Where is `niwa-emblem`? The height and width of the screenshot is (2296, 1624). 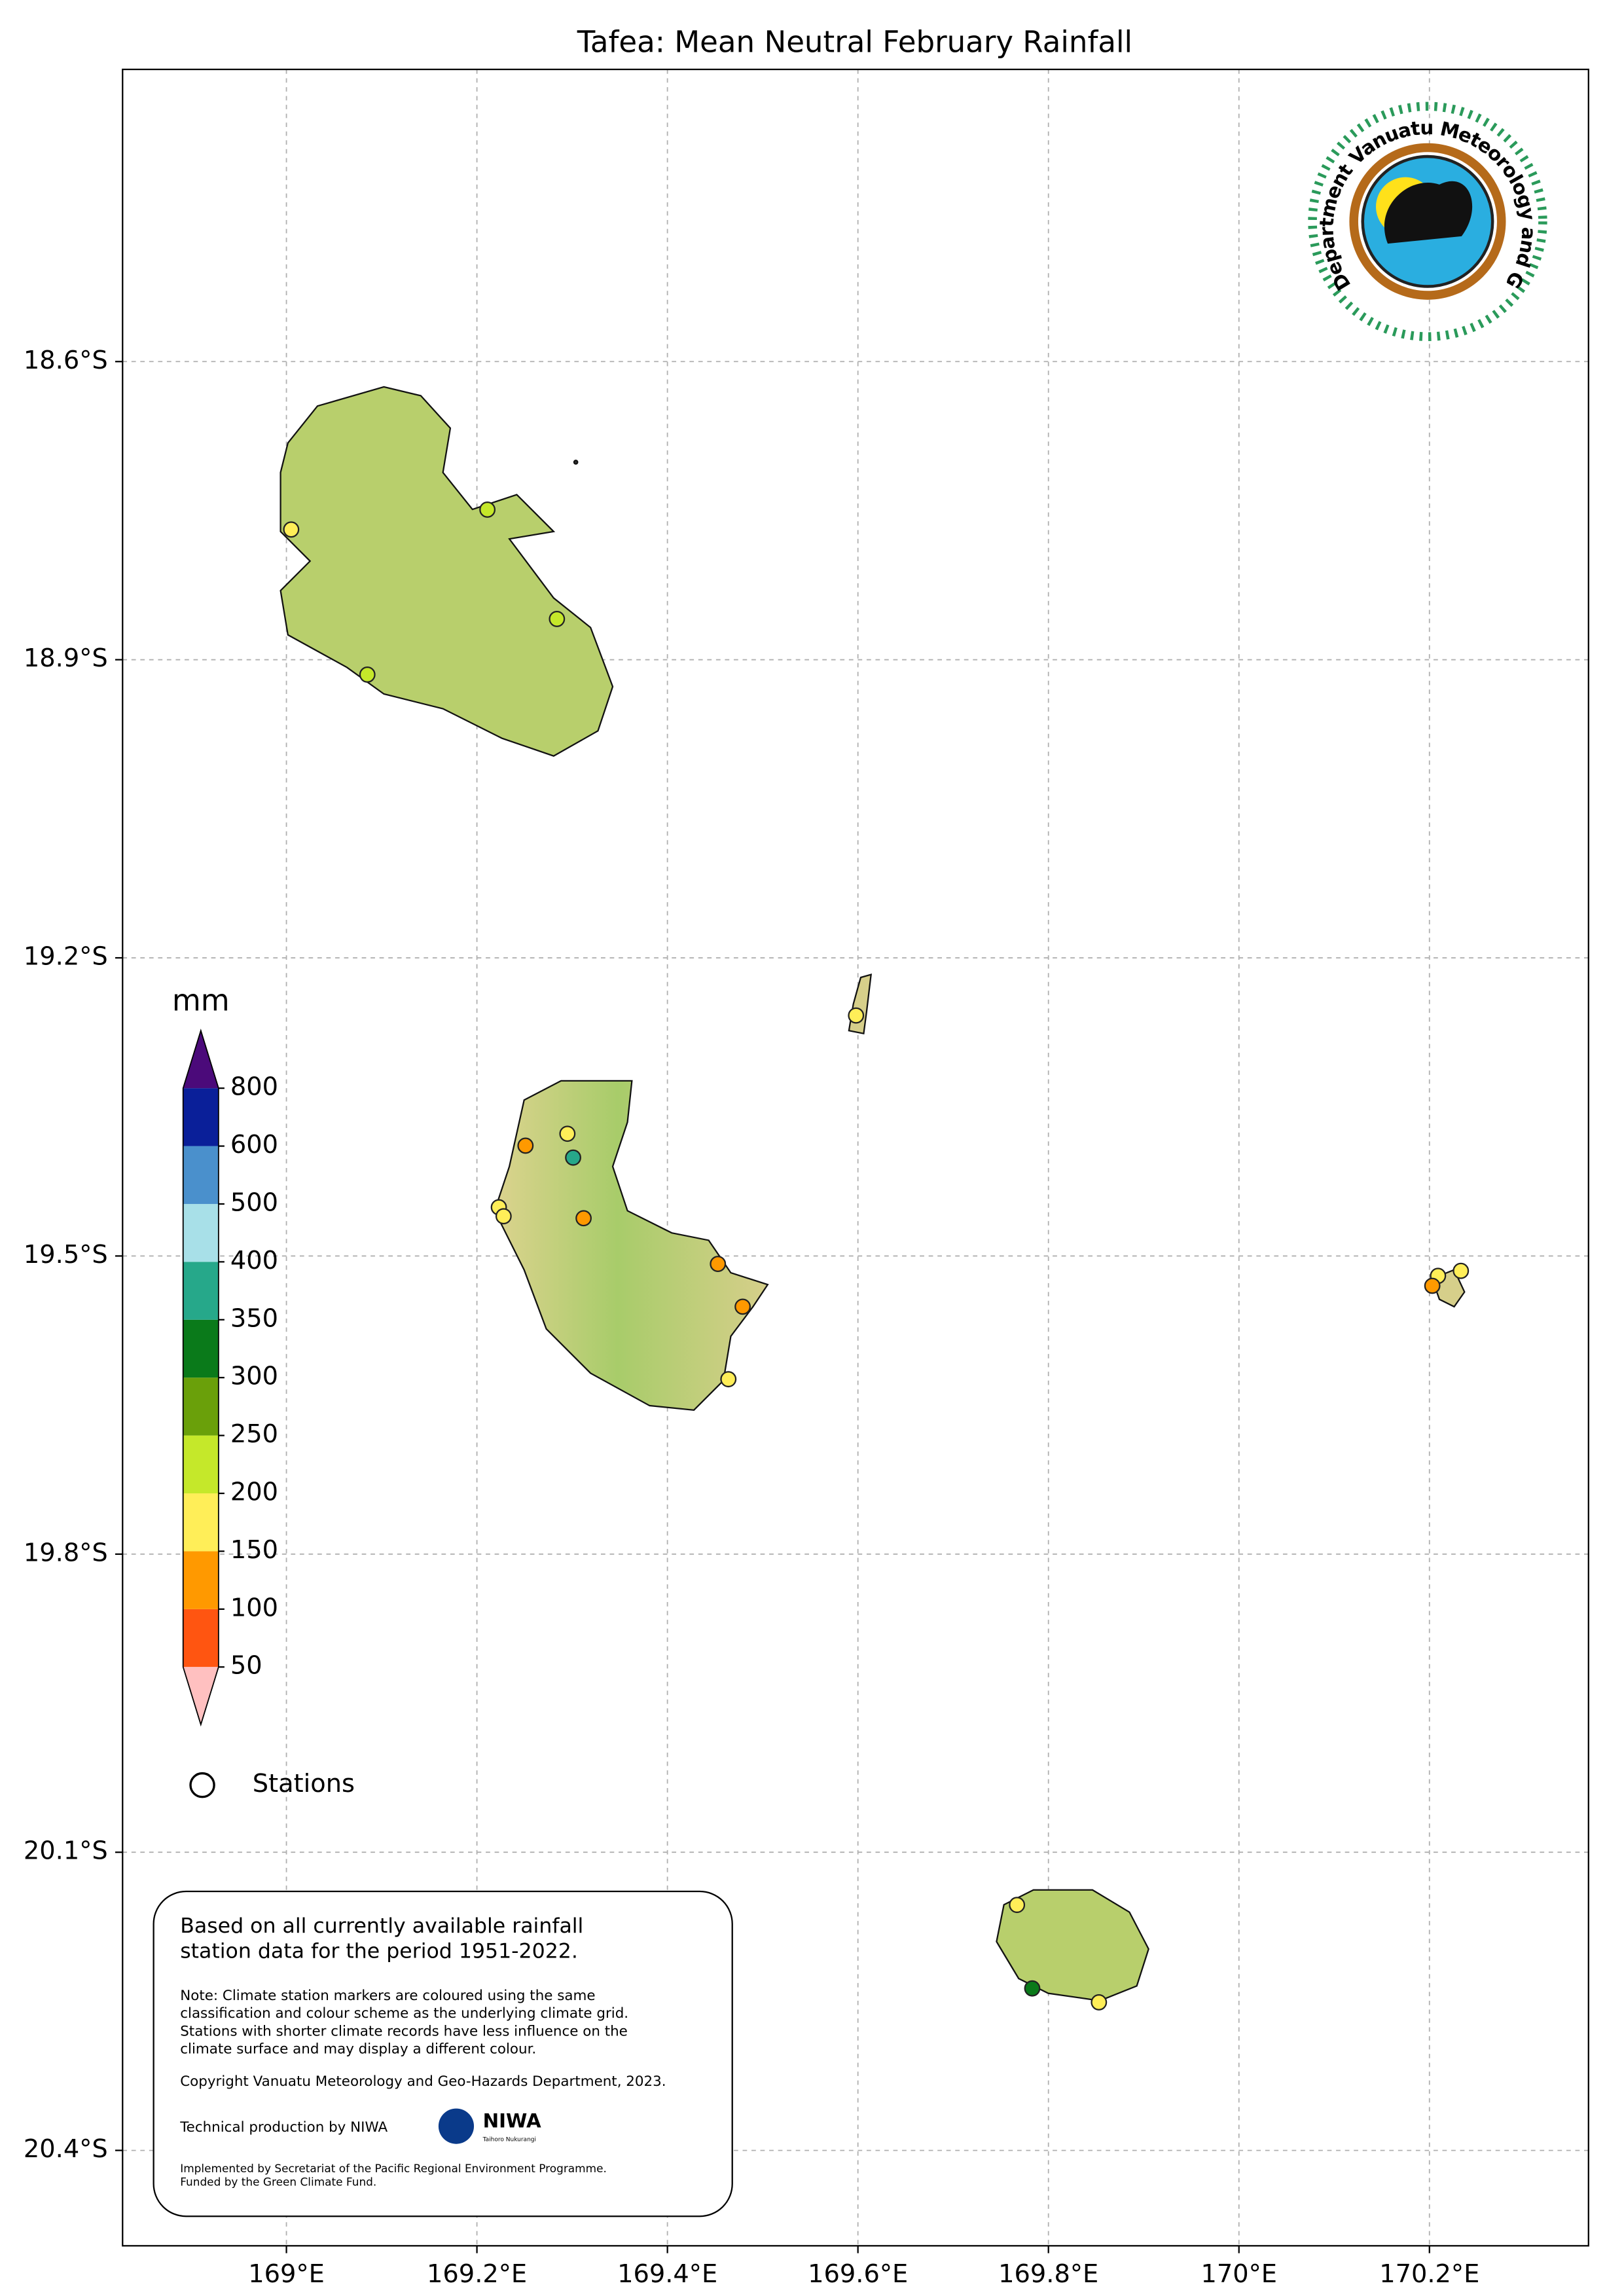
niwa-emblem is located at coordinates (456, 2126).